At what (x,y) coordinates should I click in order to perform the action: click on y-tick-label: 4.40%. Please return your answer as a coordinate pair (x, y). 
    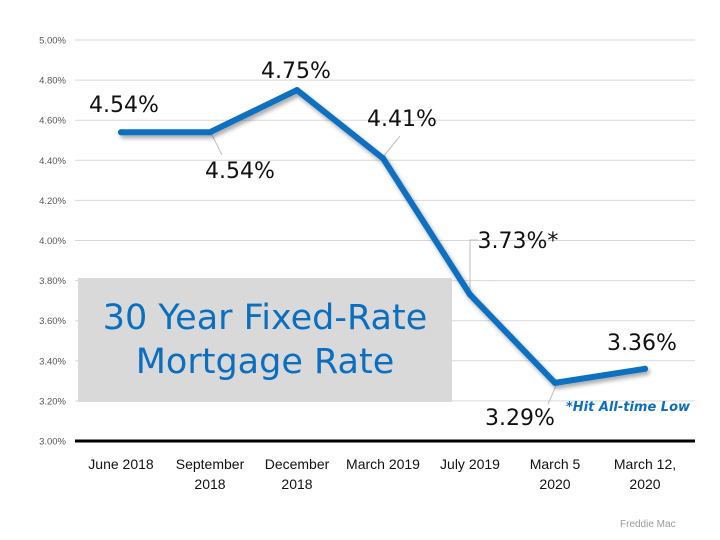
    Looking at the image, I should click on (52, 161).